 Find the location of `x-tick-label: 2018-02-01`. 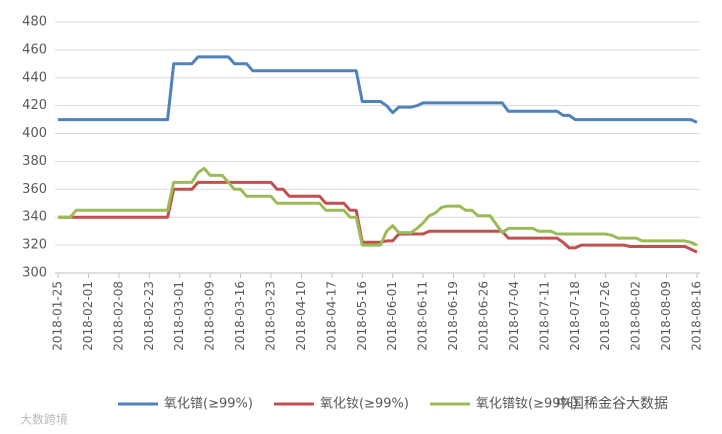

x-tick-label: 2018-02-01 is located at coordinates (88, 316).